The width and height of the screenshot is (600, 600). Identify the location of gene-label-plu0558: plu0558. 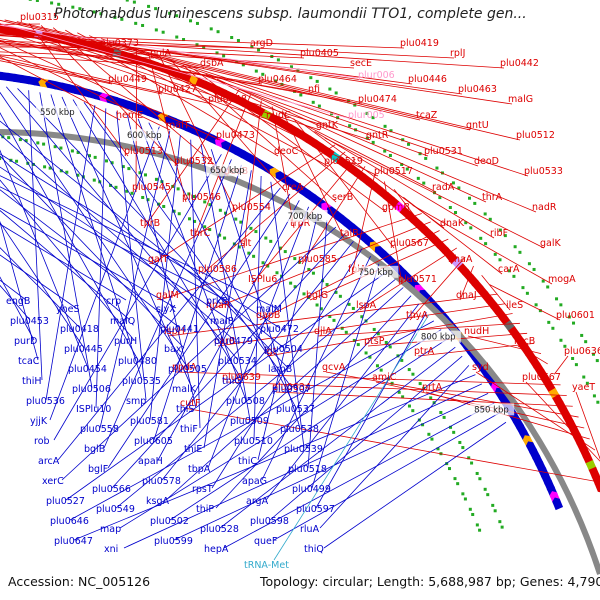
(99, 429).